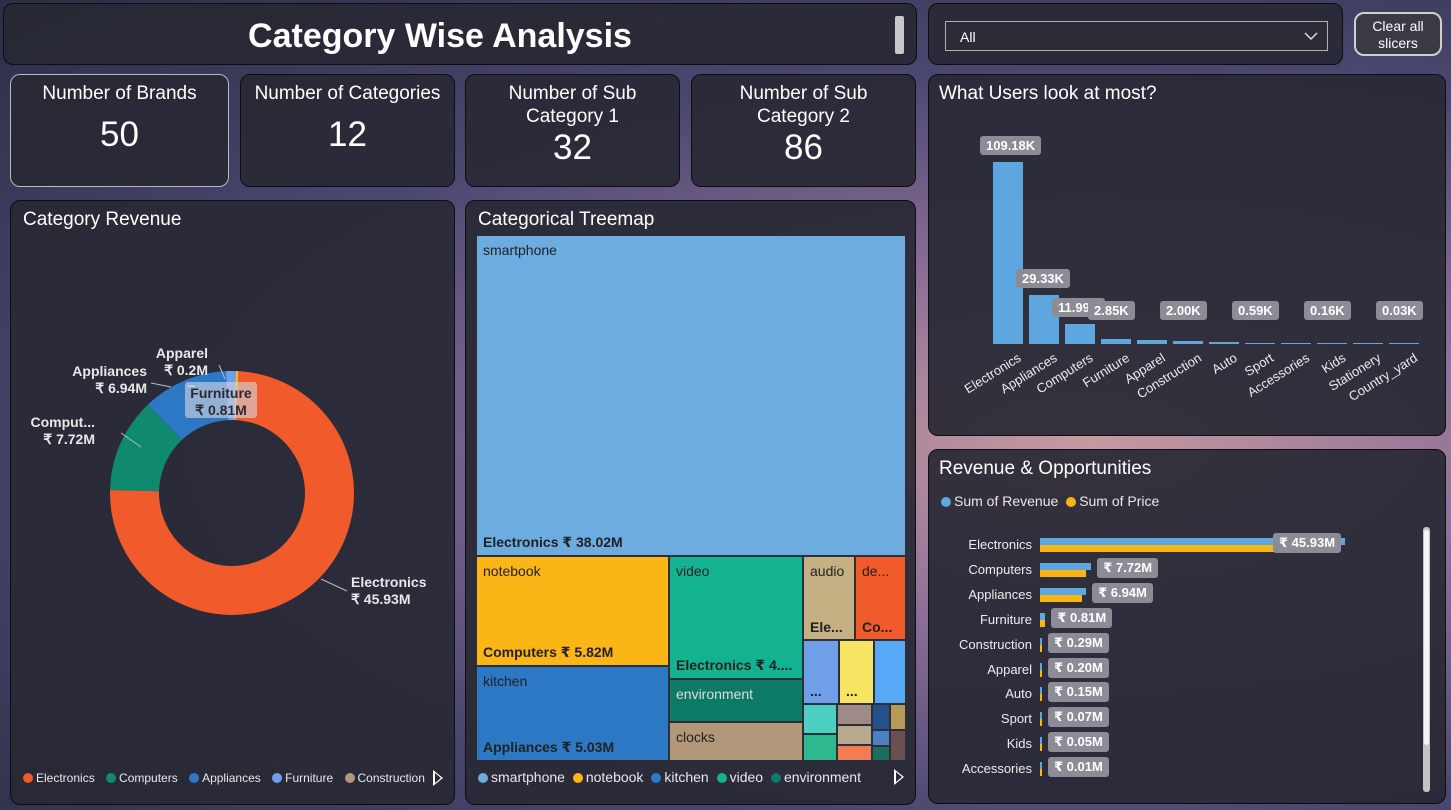 The height and width of the screenshot is (810, 1451). I want to click on bar-construction, so click(1188, 342).